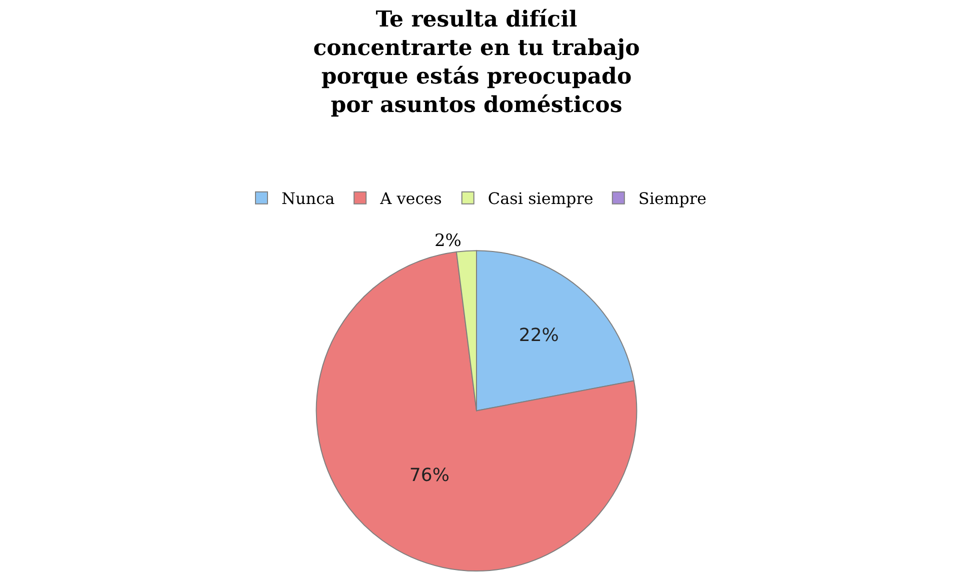 This screenshot has width=953, height=579. Describe the element at coordinates (672, 198) in the screenshot. I see `legend-label: Siempre` at that location.